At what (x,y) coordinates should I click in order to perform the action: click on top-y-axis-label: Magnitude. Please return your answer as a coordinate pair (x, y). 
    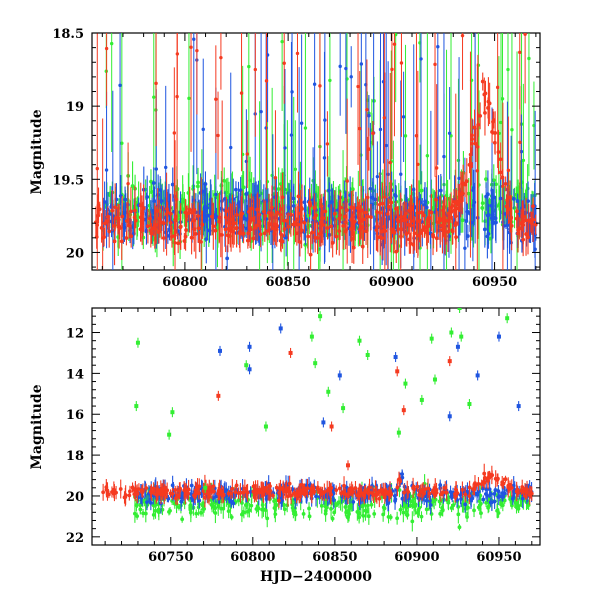
    Looking at the image, I should click on (37, 151).